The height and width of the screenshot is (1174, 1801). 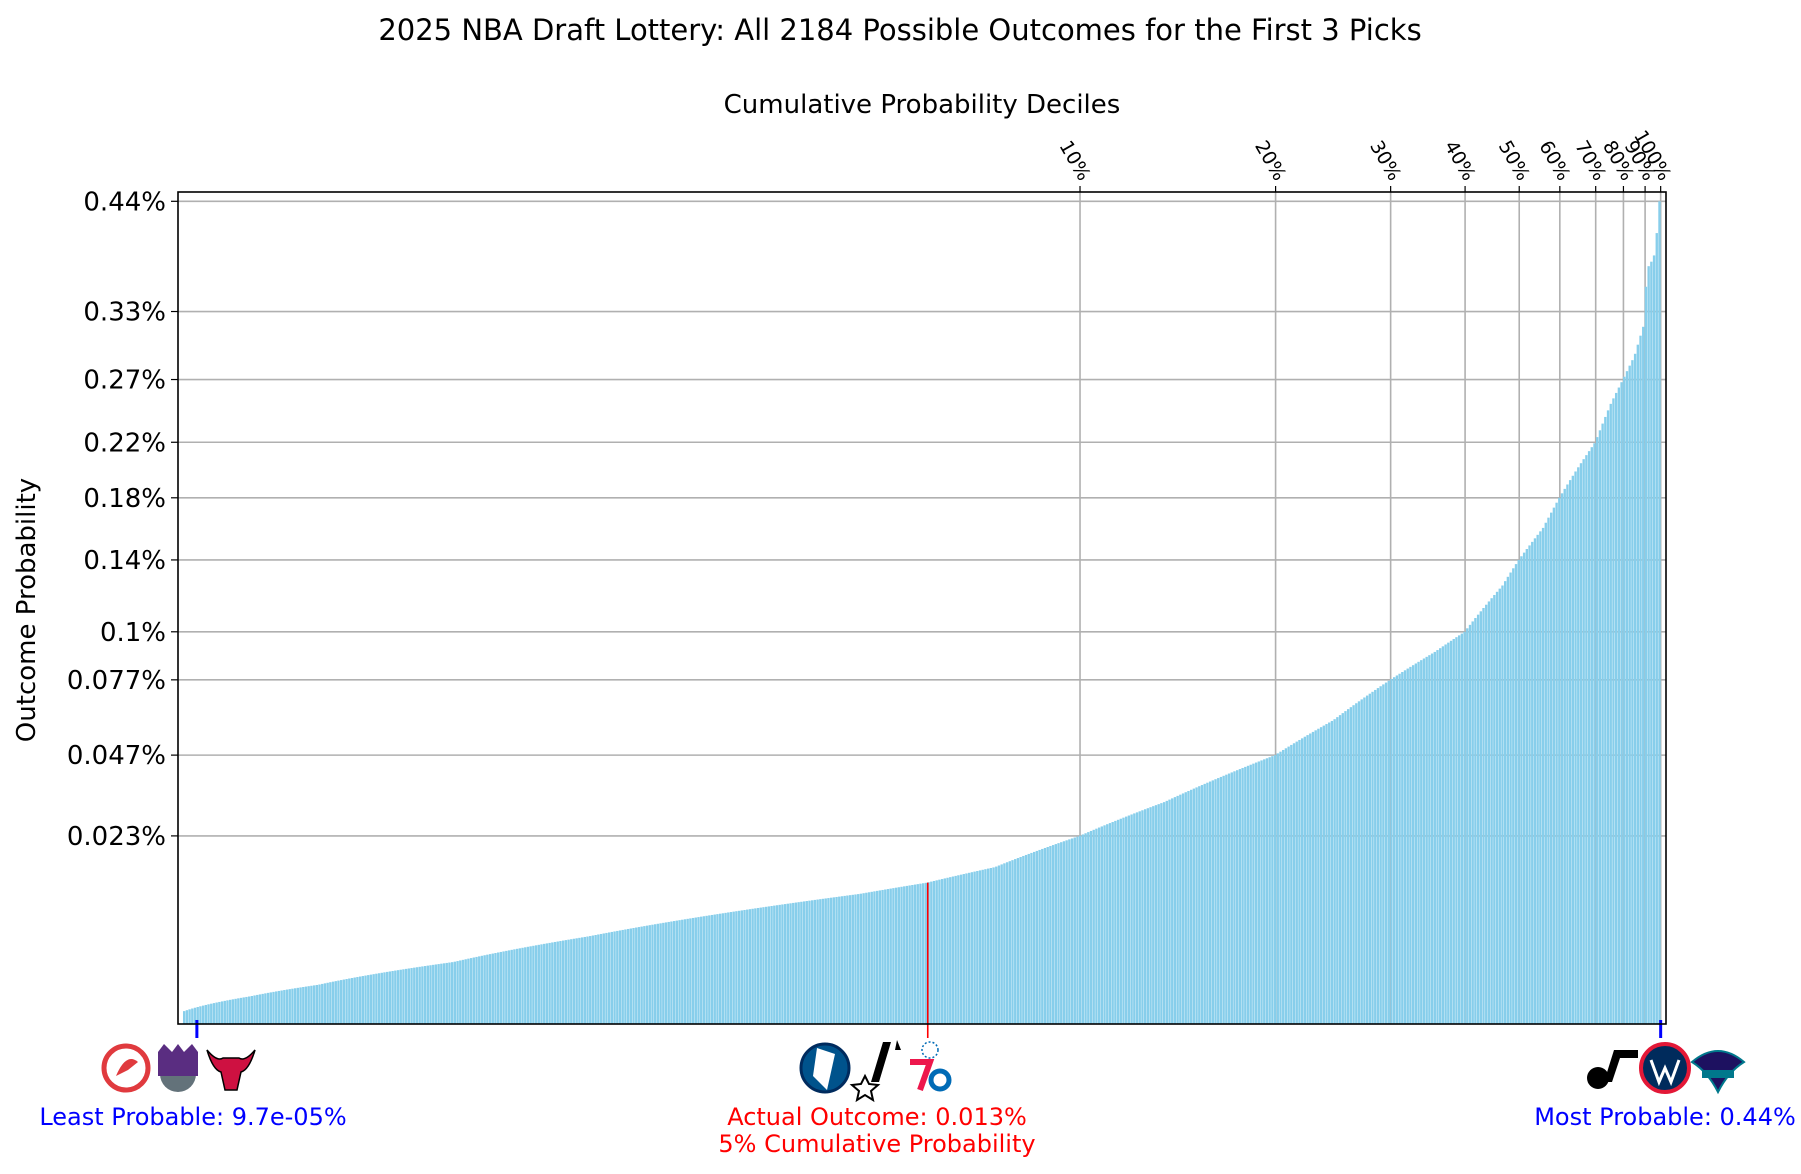 What do you see at coordinates (27, 610) in the screenshot?
I see `y-axis-label: Outcome Probability` at bounding box center [27, 610].